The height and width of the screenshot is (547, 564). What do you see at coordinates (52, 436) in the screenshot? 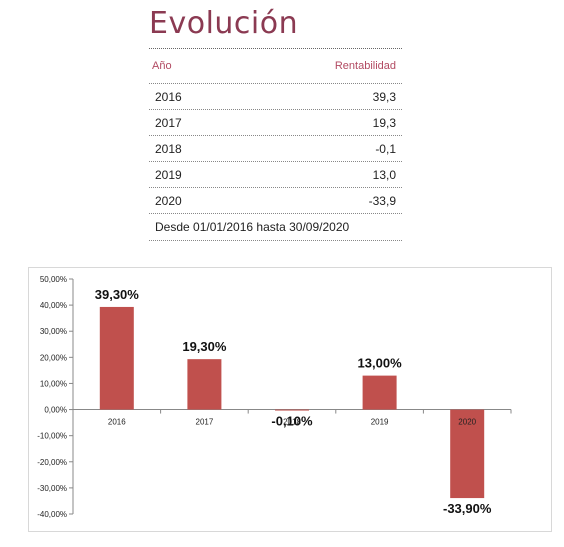
I see `y-tick-label: -10,00%` at bounding box center [52, 436].